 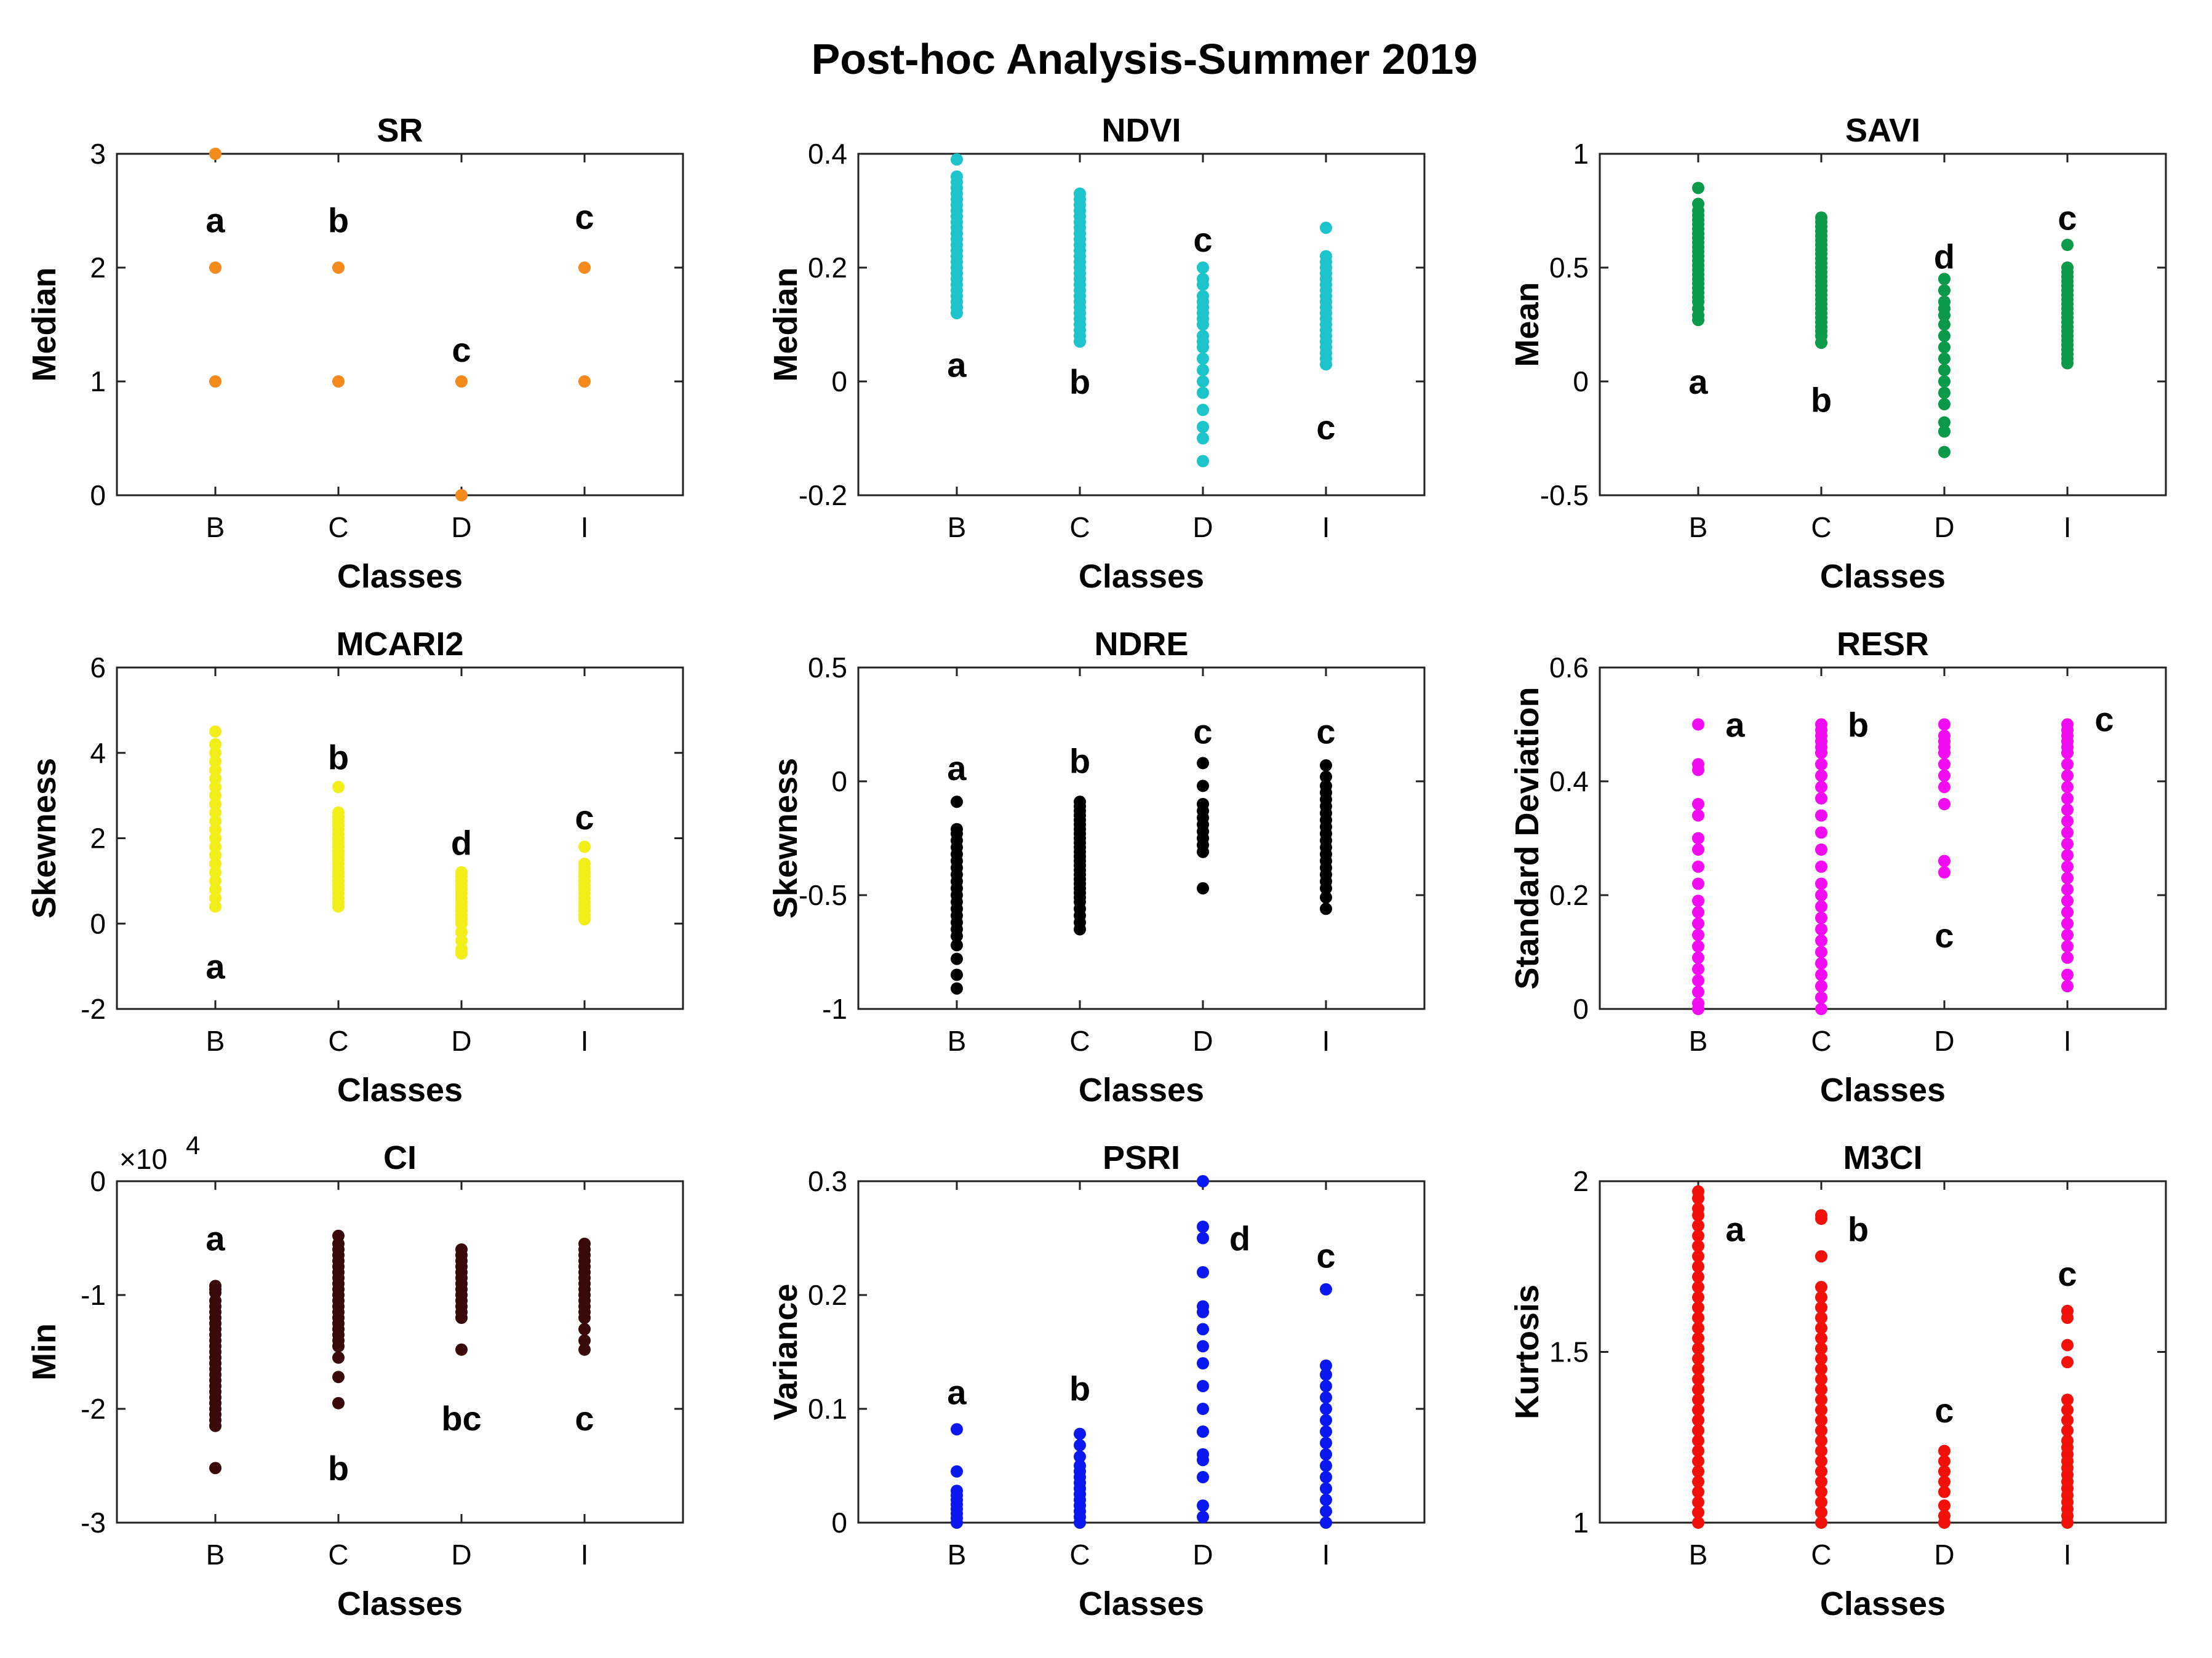 What do you see at coordinates (1883, 1090) in the screenshot?
I see `x-axis-label: Classes` at bounding box center [1883, 1090].